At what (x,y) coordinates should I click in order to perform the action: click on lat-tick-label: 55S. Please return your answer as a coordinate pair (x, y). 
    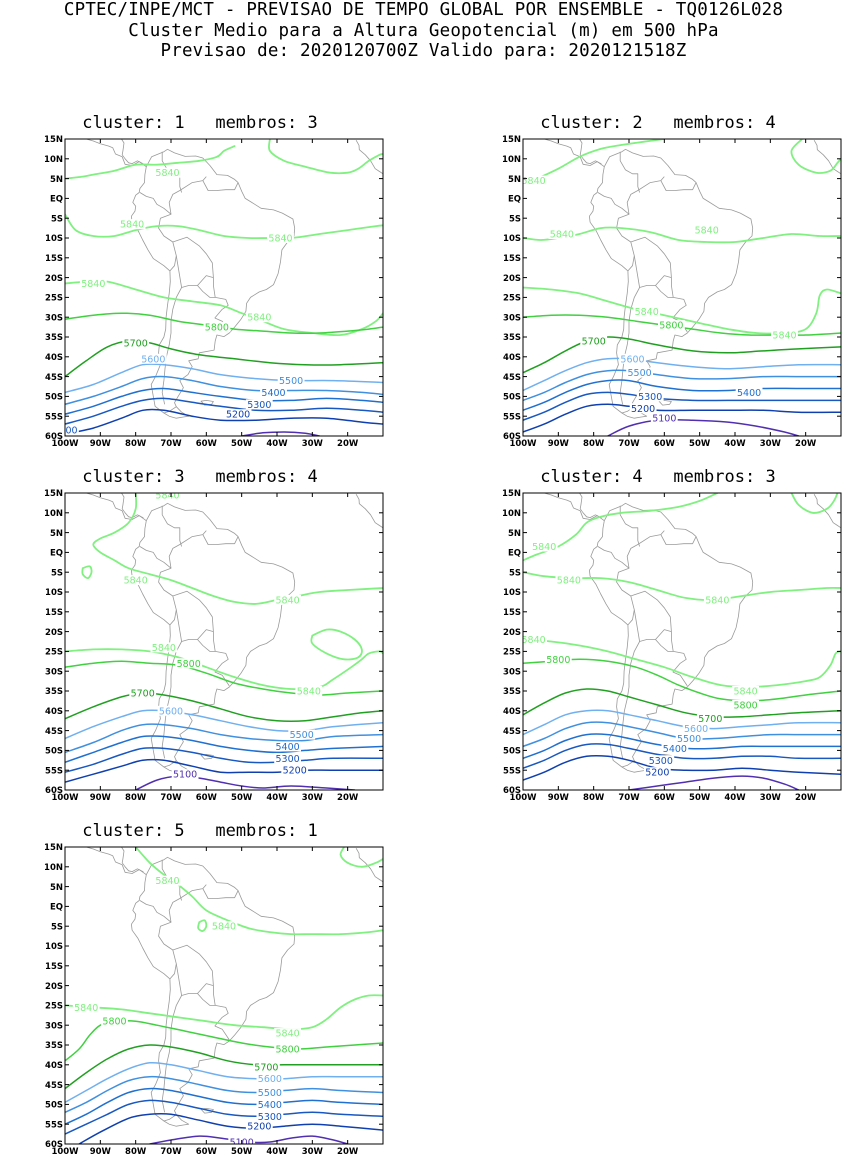
    Looking at the image, I should click on (54, 417).